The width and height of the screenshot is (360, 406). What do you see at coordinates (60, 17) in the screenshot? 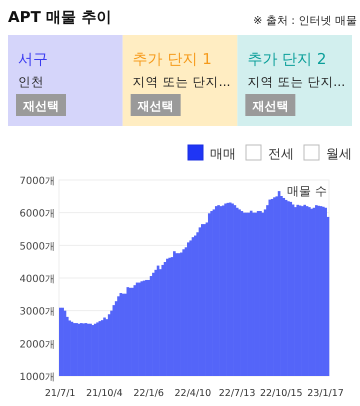
I see `text: APT 매물 추이` at bounding box center [60, 17].